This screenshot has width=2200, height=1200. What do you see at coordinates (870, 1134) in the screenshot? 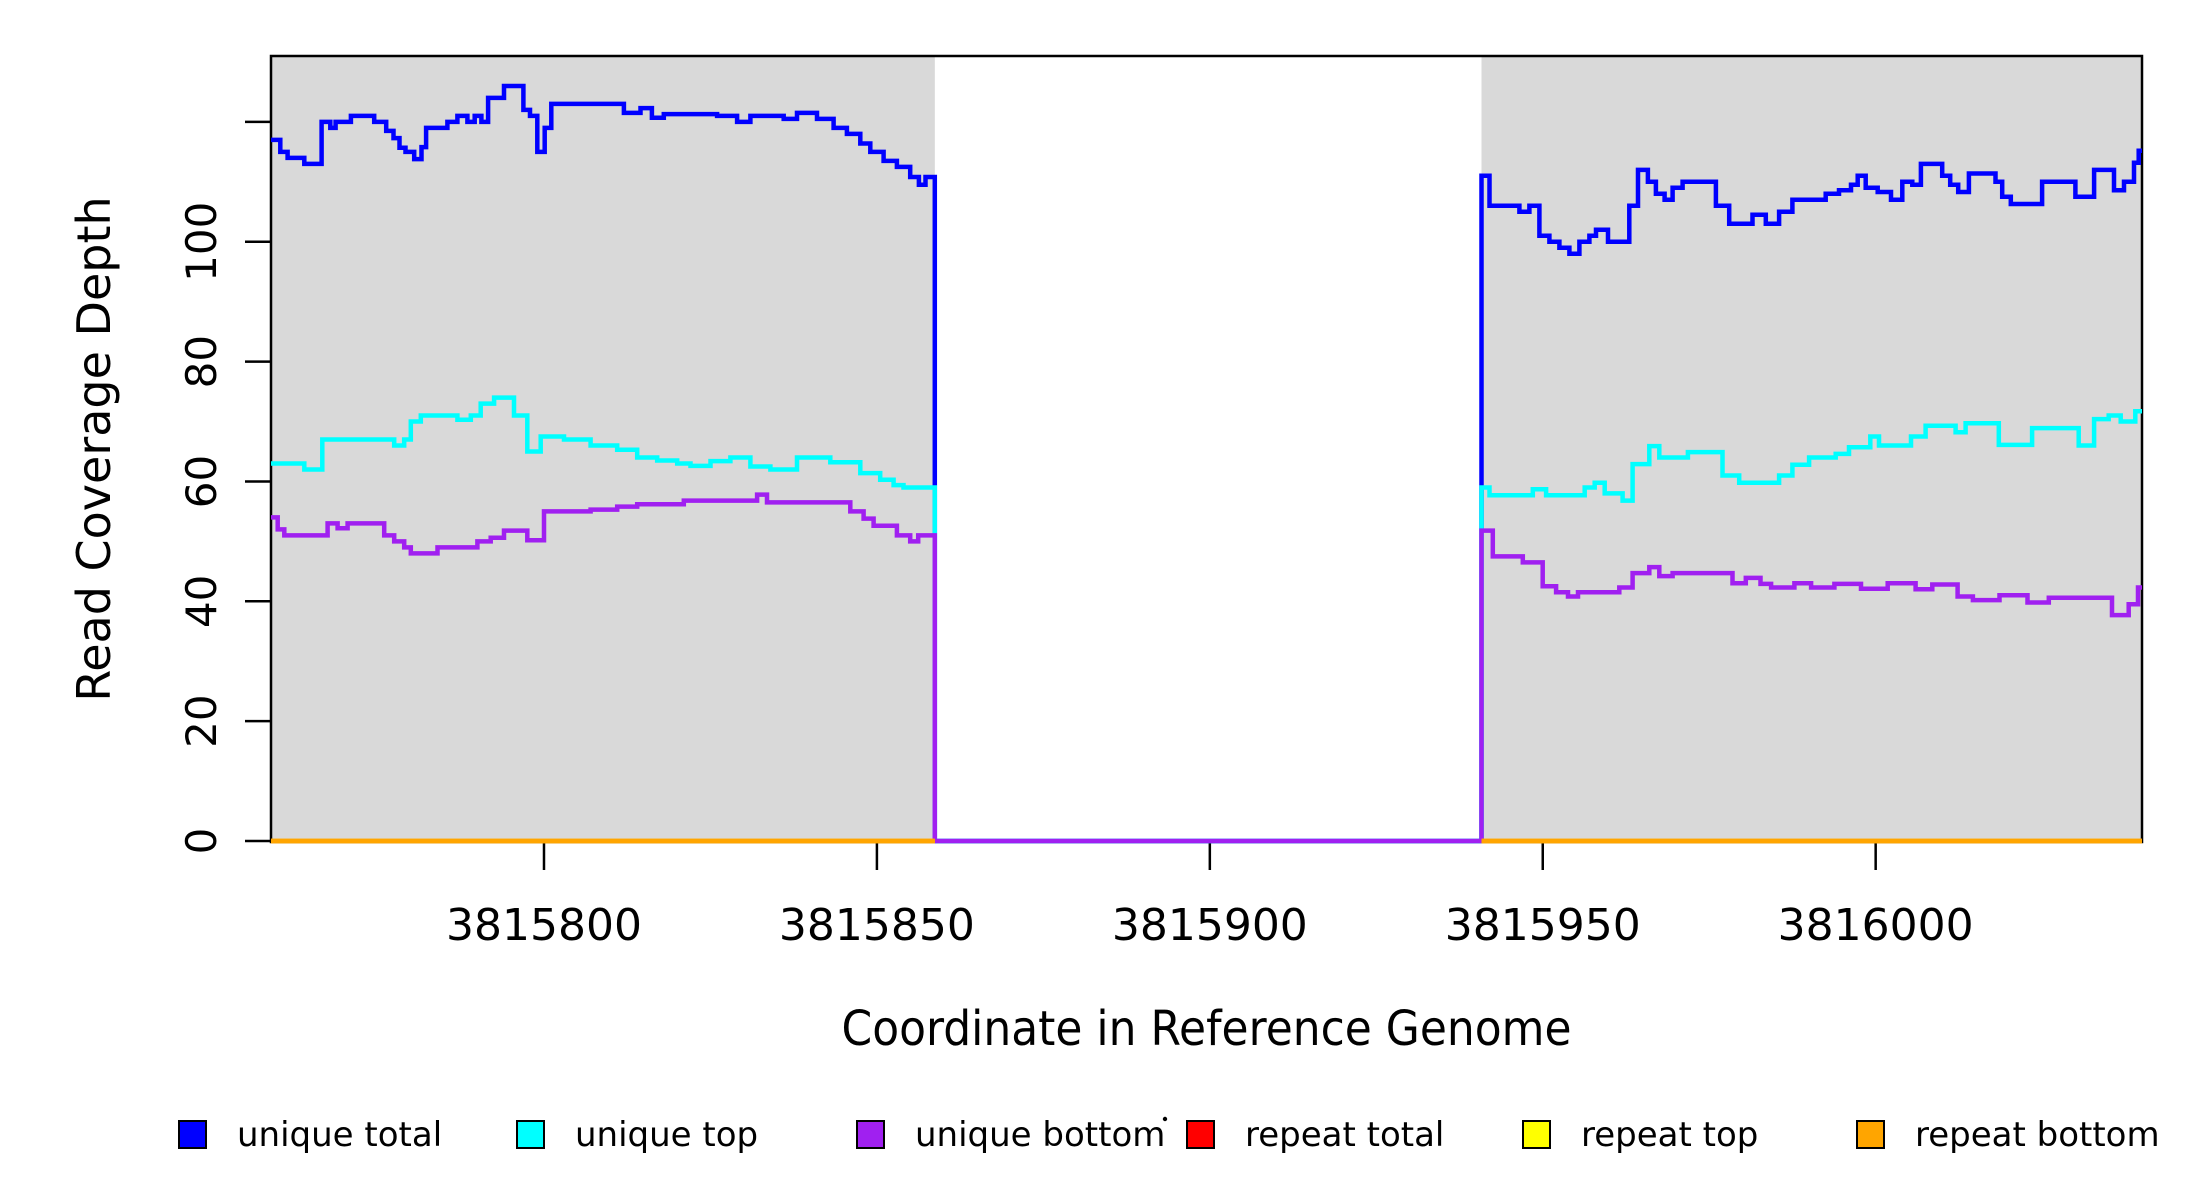
I see `legend-swatch-unique-bottom` at bounding box center [870, 1134].